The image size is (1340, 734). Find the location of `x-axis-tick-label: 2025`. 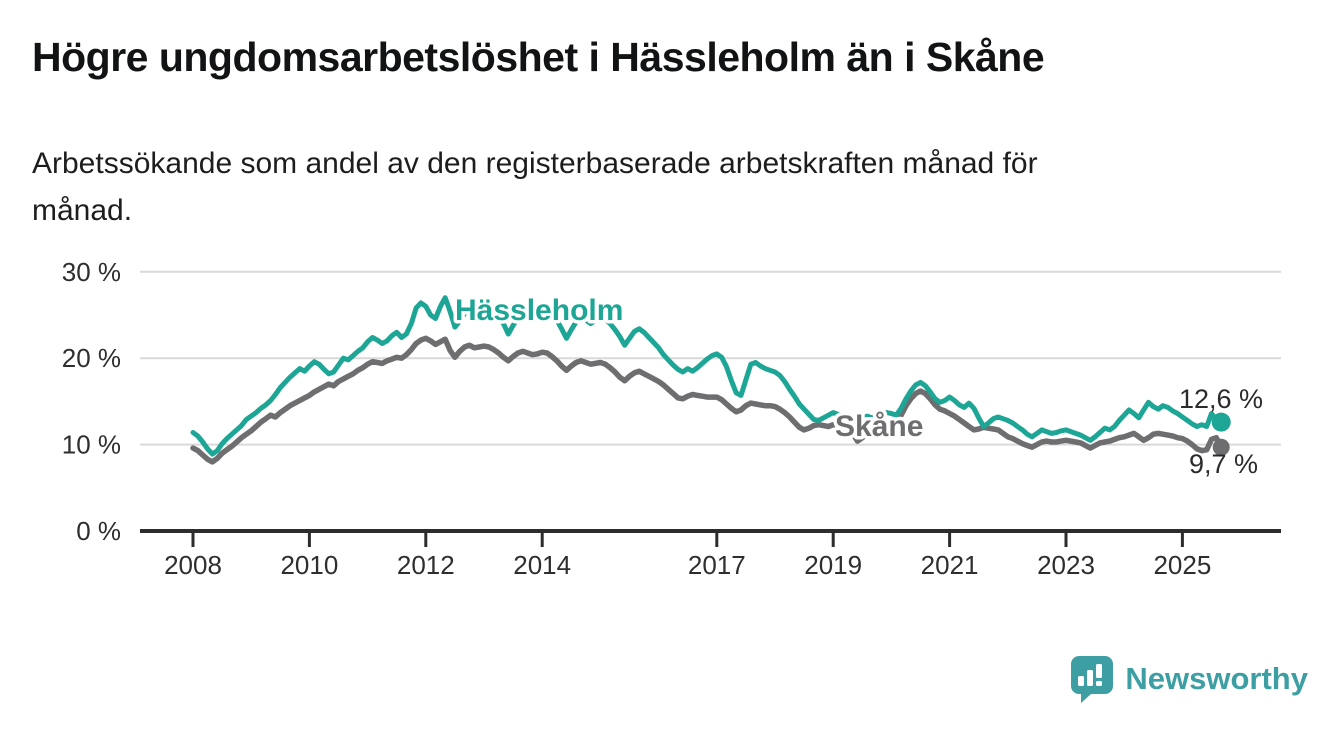

x-axis-tick-label: 2025 is located at coordinates (1182, 565).